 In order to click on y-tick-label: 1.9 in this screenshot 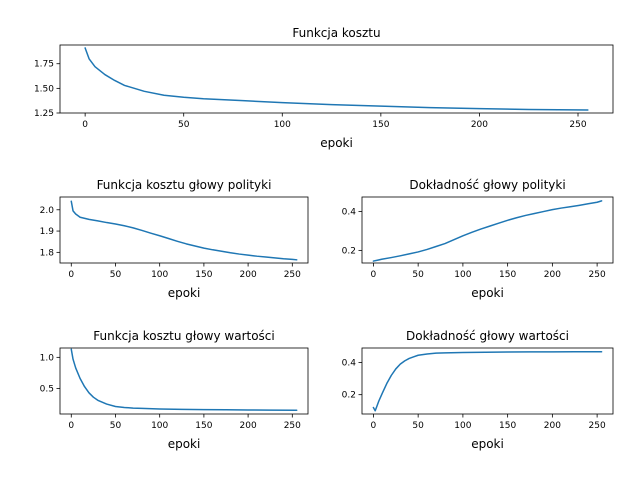, I will do `click(47, 232)`.